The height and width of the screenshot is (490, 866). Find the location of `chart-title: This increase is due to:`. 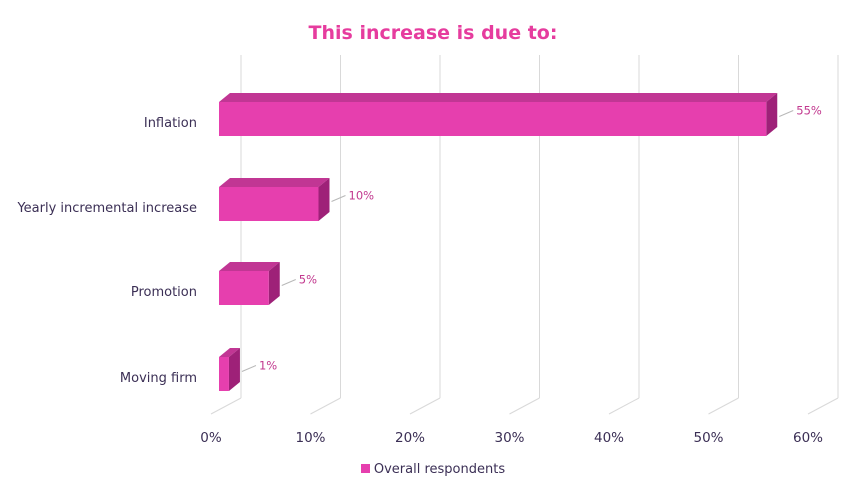

chart-title: This increase is due to: is located at coordinates (433, 33).